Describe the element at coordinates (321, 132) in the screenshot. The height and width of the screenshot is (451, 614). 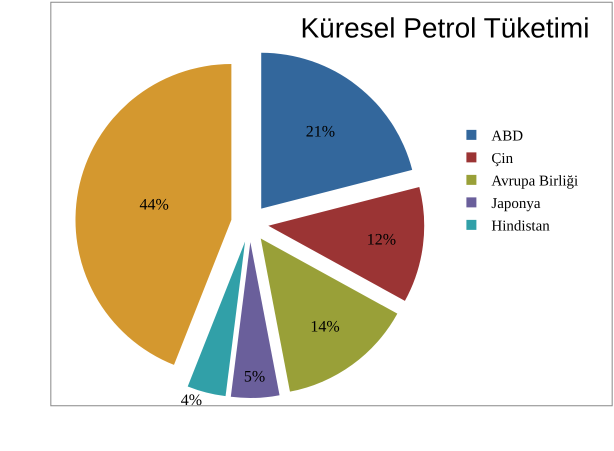
I see `data-label: 21%` at that location.